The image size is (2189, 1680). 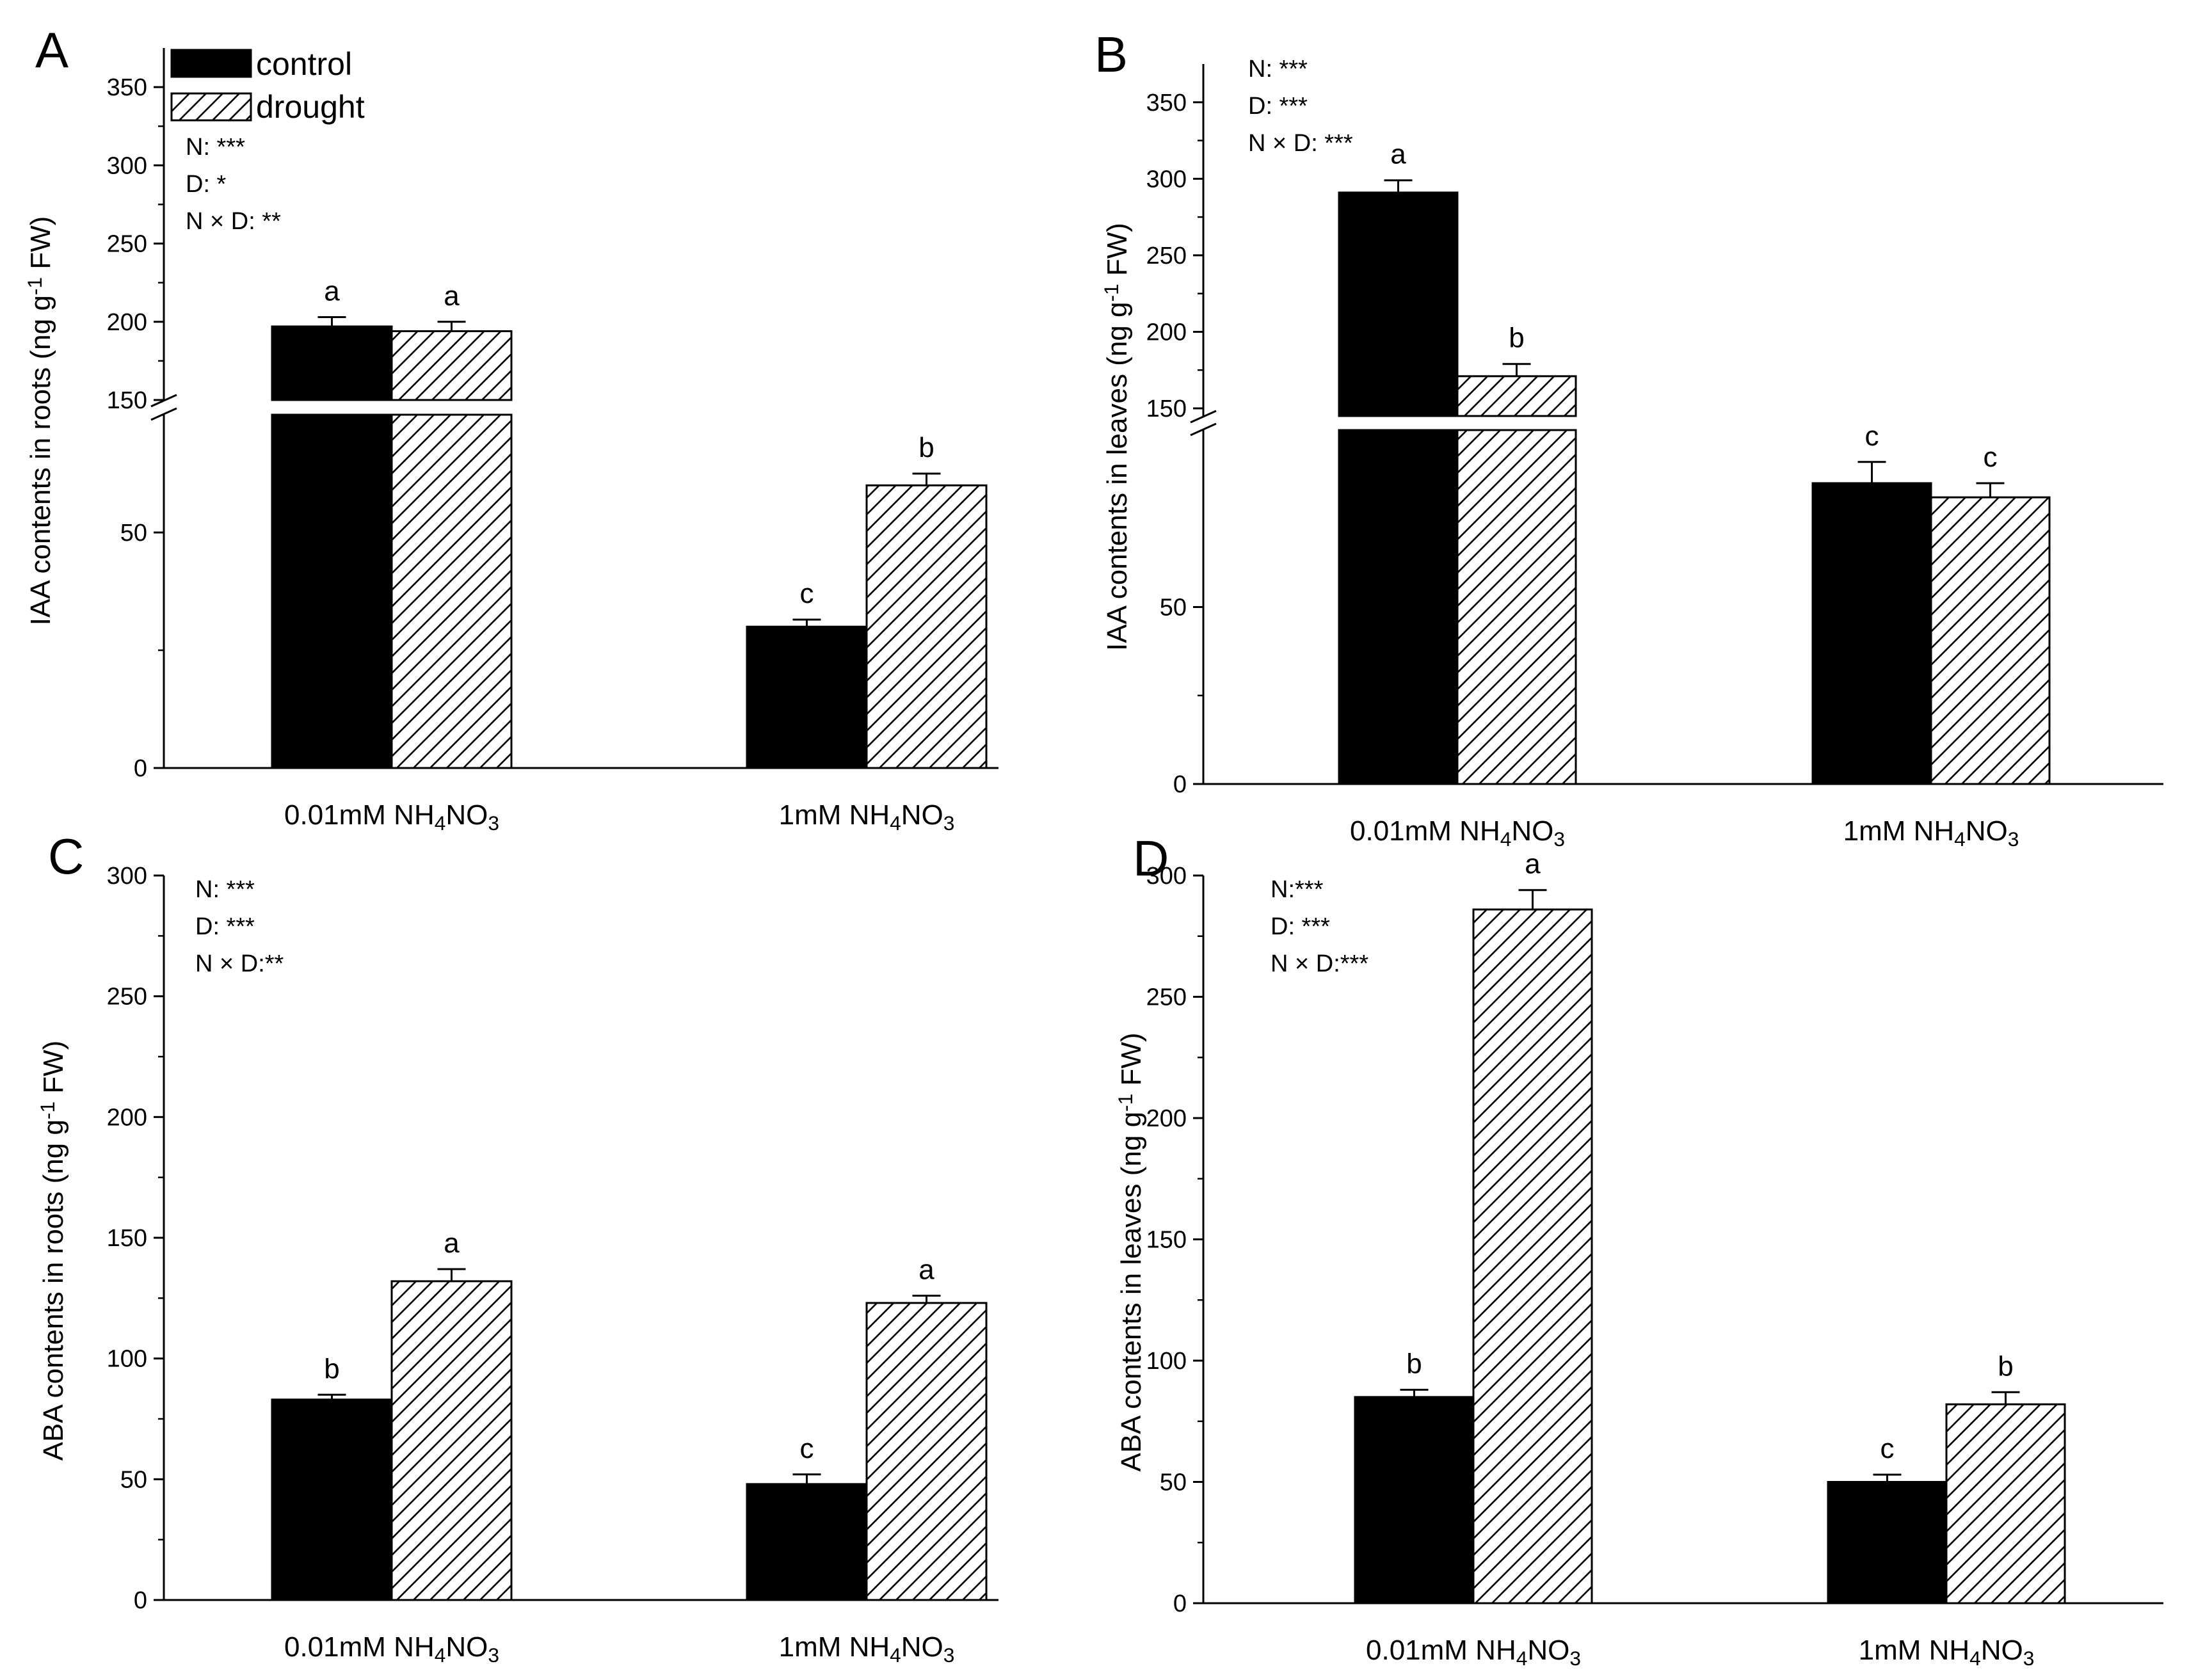 I want to click on legend: control drought, so click(x=267, y=85).